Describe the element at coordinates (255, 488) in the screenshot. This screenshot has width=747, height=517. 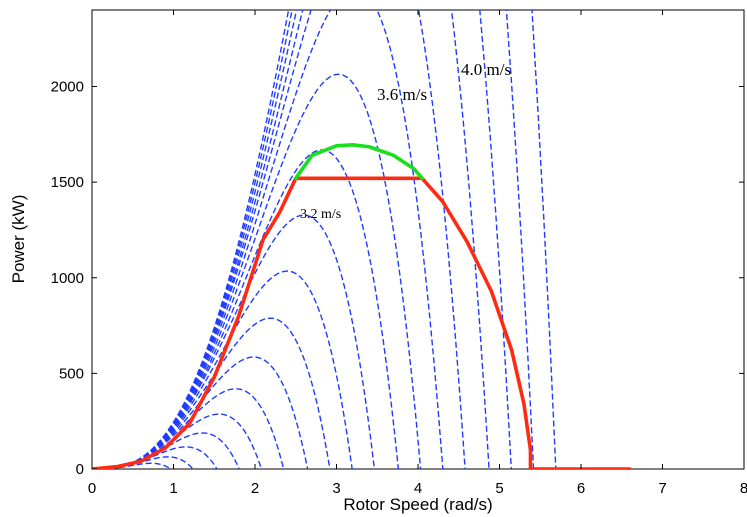
I see `x-tick-label-2: 2` at that location.